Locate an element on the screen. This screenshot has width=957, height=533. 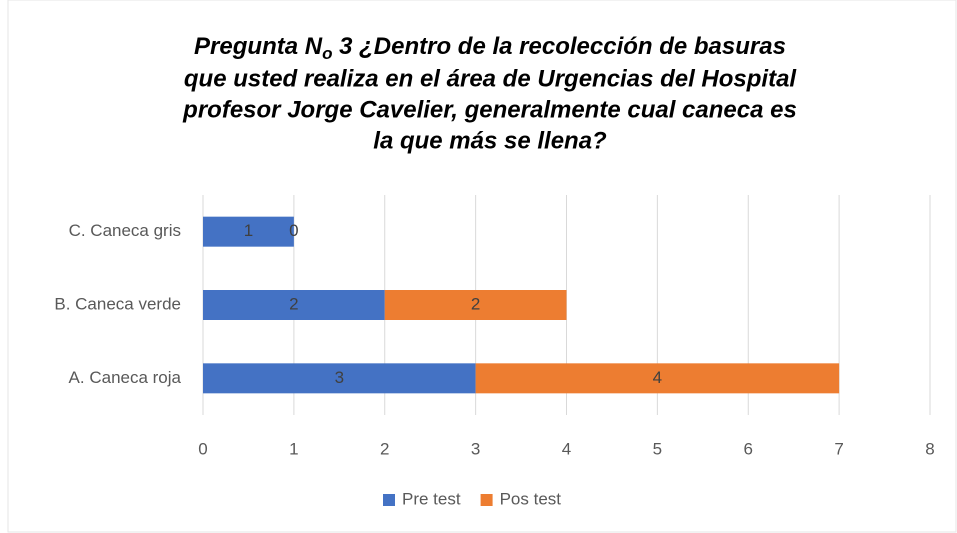
y-tick-label: A. Caneca roja is located at coordinates (125, 377).